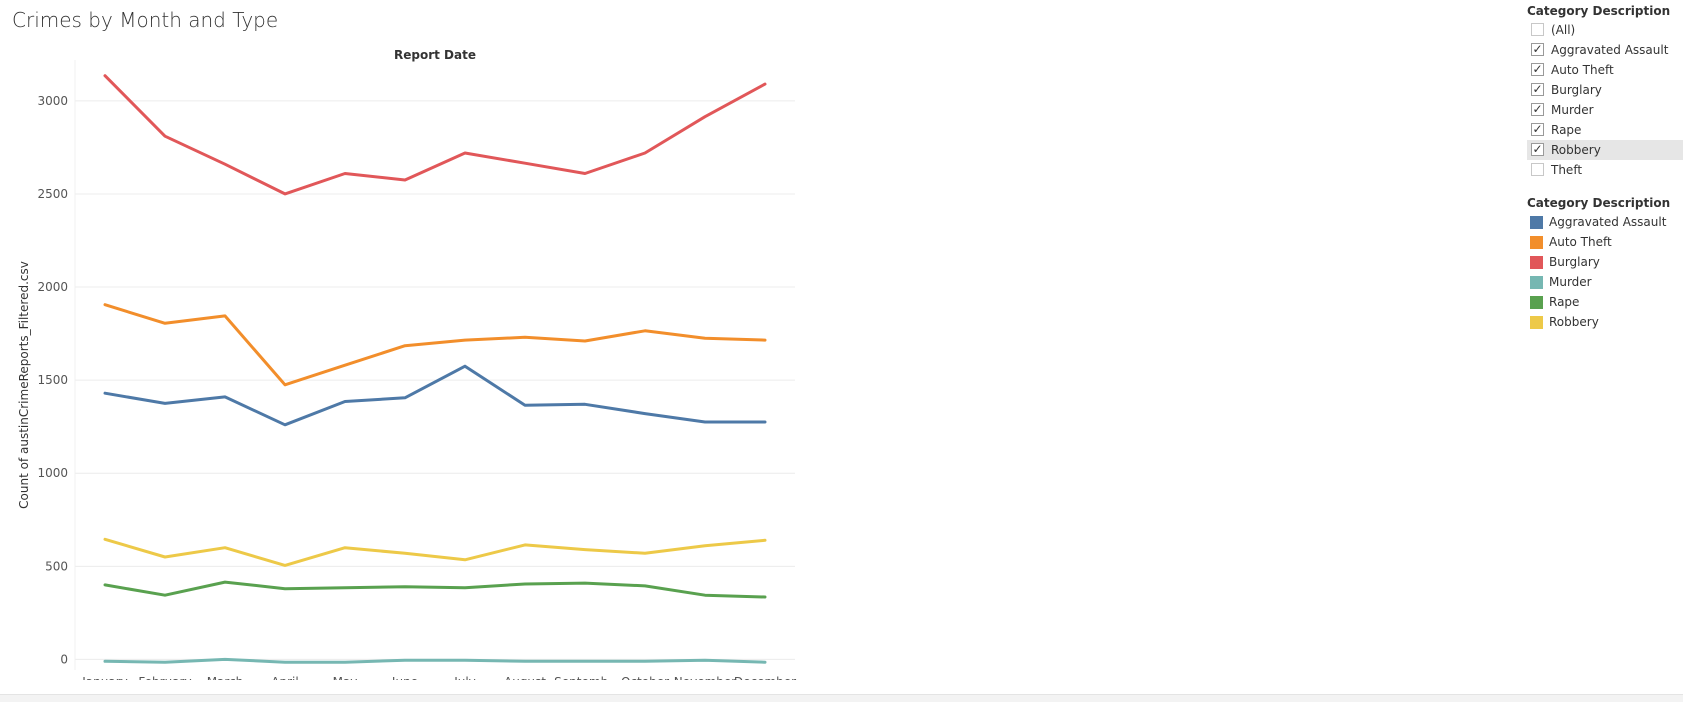  Describe the element at coordinates (1574, 262) in the screenshot. I see `legend-label: Burglary` at that location.